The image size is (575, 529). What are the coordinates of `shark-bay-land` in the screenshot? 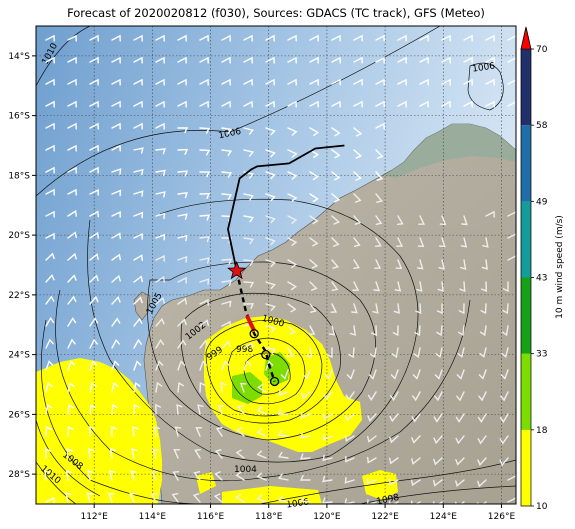 It's located at (142, 306).